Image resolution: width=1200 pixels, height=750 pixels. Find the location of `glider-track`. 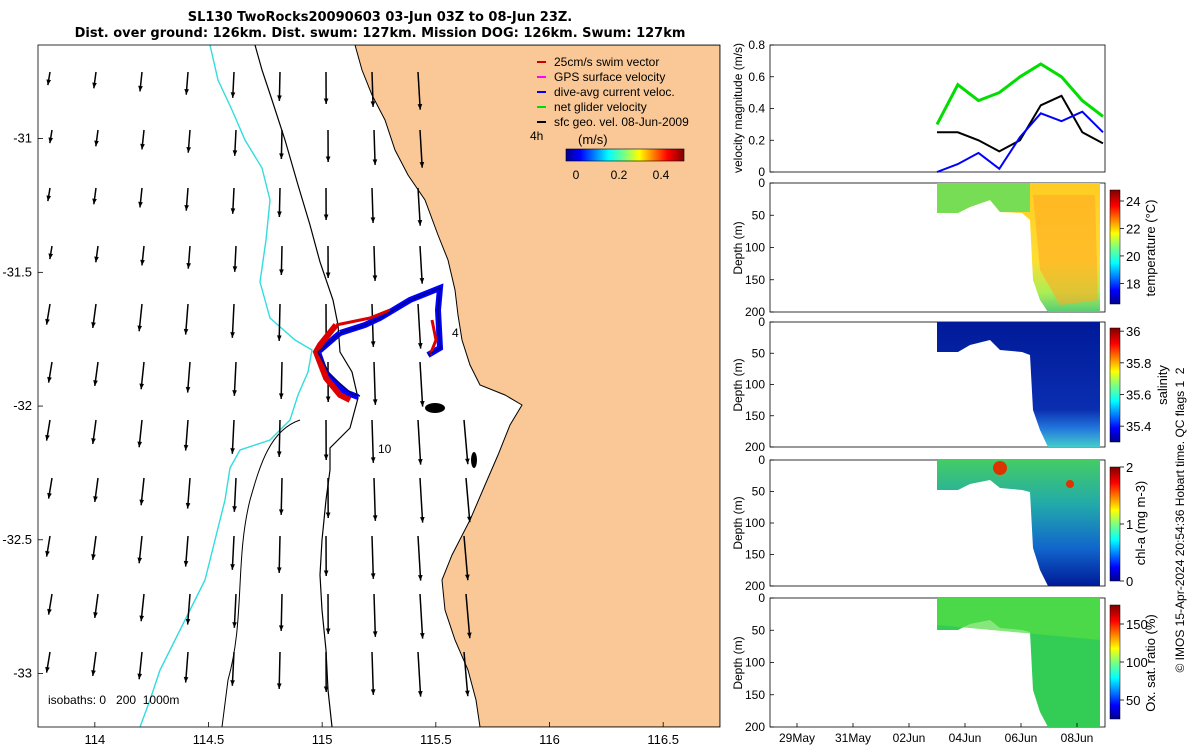

glider-track is located at coordinates (378, 343).